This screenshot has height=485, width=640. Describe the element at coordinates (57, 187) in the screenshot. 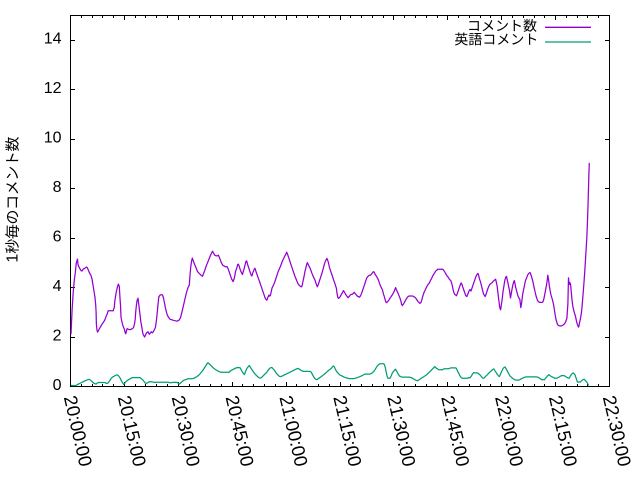

I see `svg-text: 8` at that location.